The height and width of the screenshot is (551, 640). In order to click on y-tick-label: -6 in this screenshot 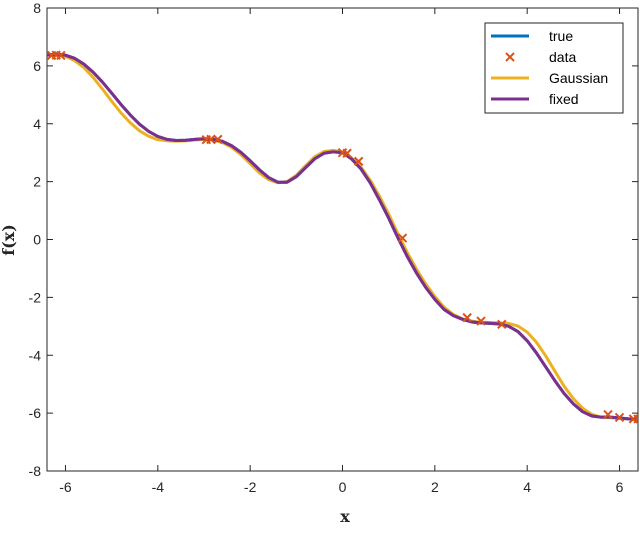, I will do `click(35, 413)`.